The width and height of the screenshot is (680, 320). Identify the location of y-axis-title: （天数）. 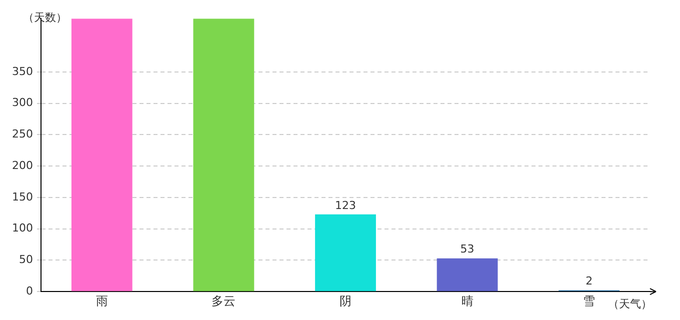
(44, 17).